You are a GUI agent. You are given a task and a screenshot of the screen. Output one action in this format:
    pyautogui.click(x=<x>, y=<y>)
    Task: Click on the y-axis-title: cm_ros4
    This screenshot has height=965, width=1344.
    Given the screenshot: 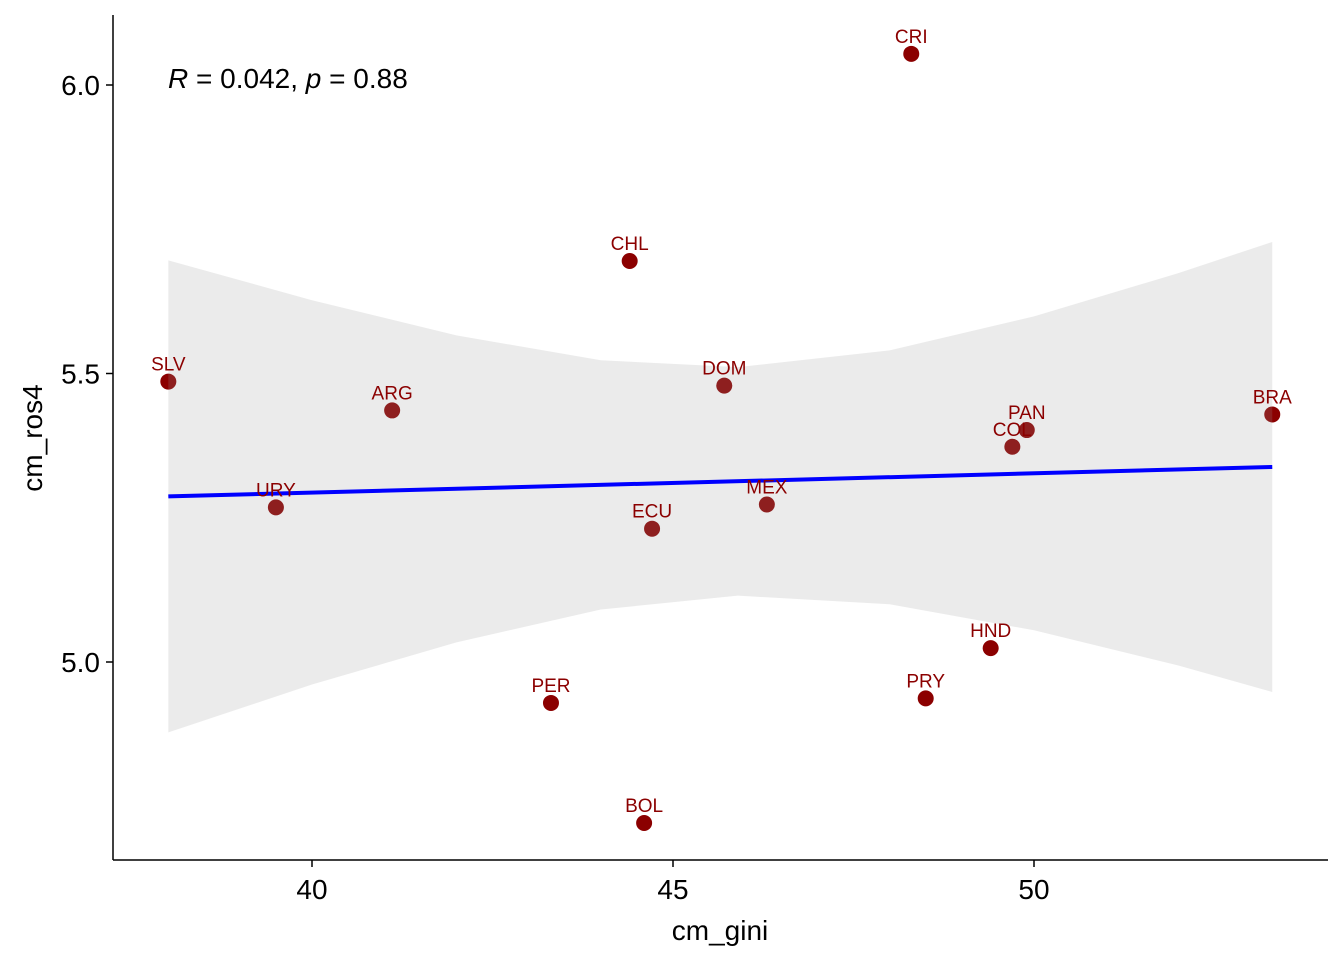 What is the action you would take?
    pyautogui.click(x=32, y=437)
    